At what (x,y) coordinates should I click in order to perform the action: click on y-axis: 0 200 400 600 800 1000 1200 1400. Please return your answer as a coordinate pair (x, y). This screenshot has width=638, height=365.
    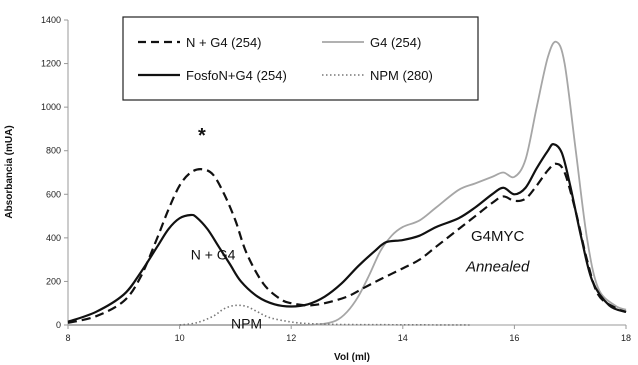
    Looking at the image, I should click on (55, 172).